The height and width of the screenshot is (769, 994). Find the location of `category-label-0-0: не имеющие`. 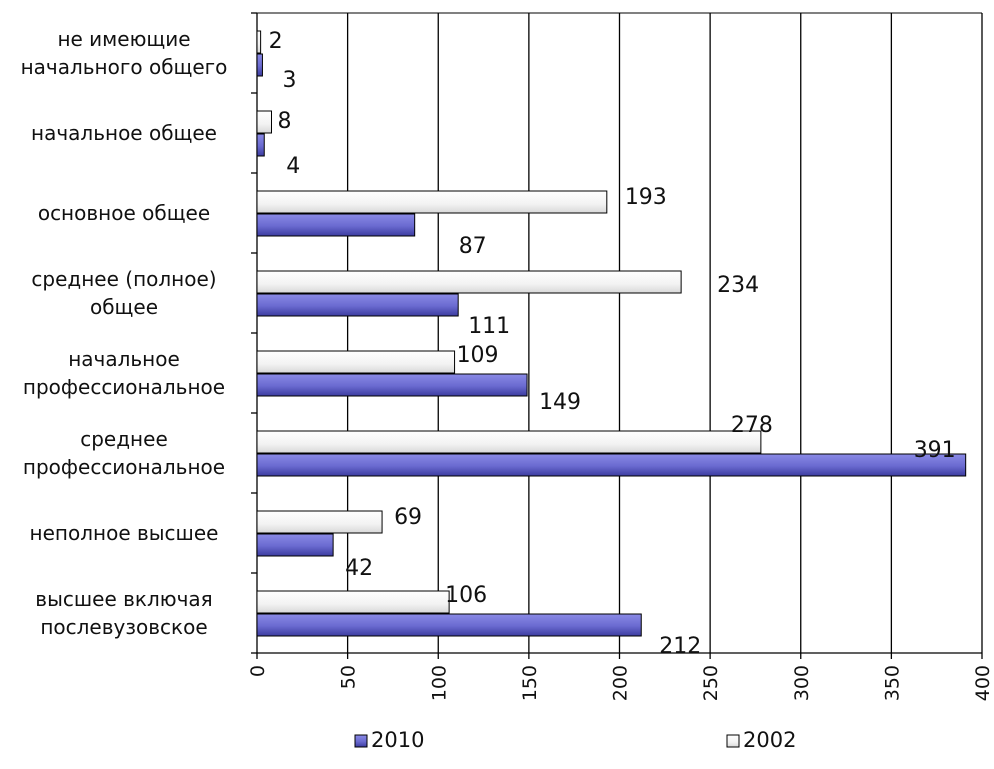

category-label-0-0: не имеющие is located at coordinates (123, 39).